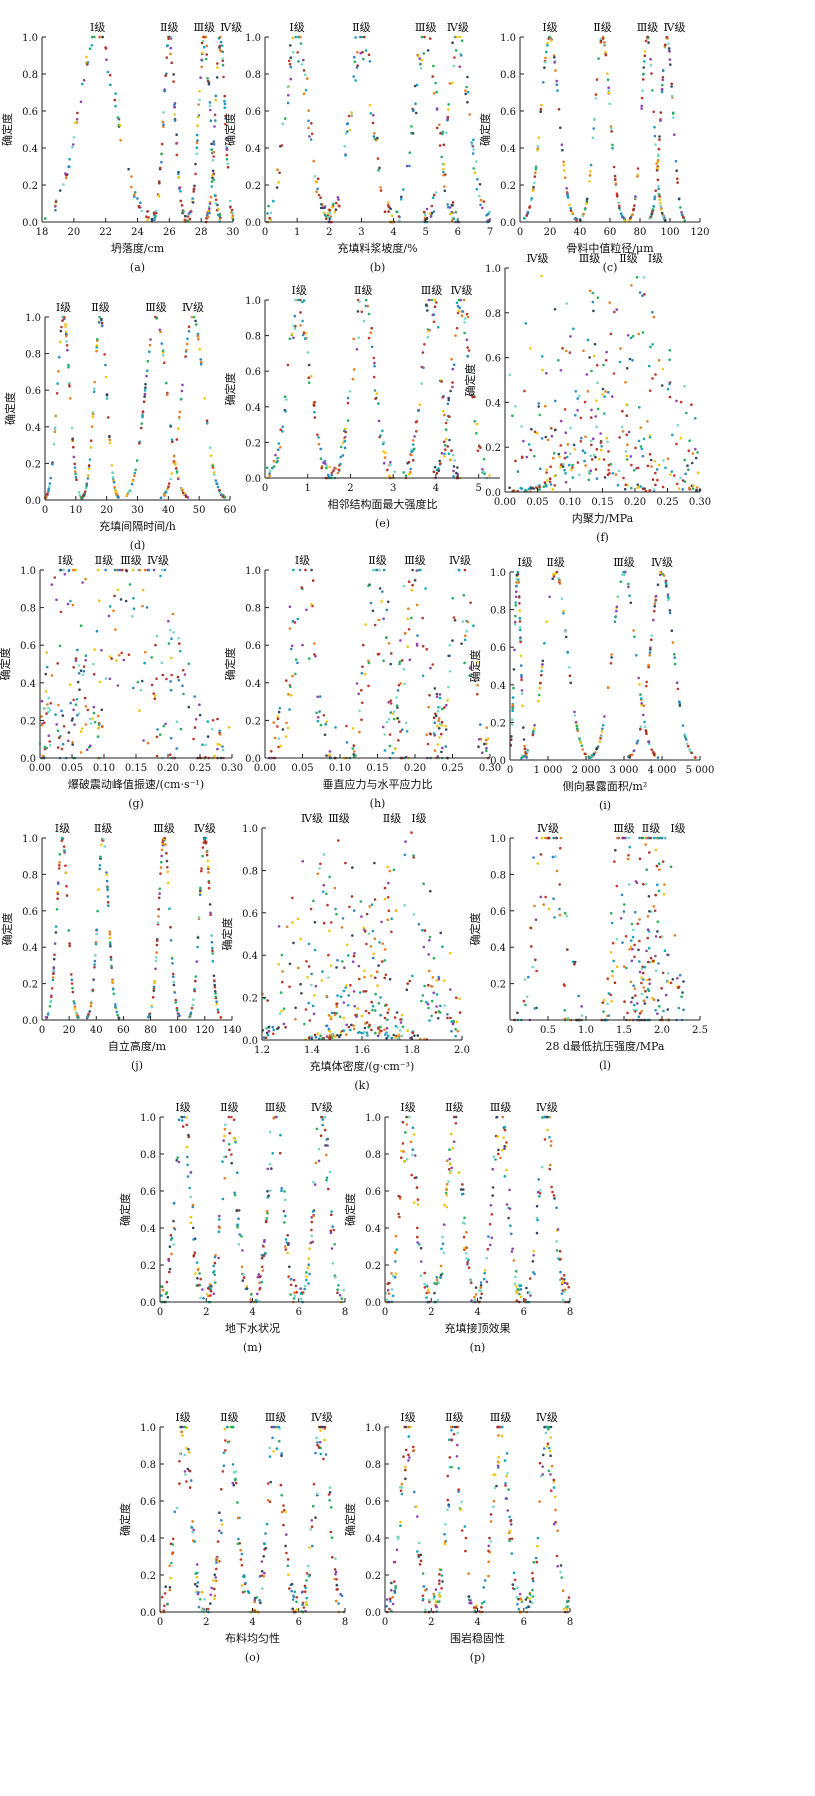 The height and width of the screenshot is (1796, 815). Describe the element at coordinates (177, 1030) in the screenshot. I see `x-tick-label: 100` at that location.